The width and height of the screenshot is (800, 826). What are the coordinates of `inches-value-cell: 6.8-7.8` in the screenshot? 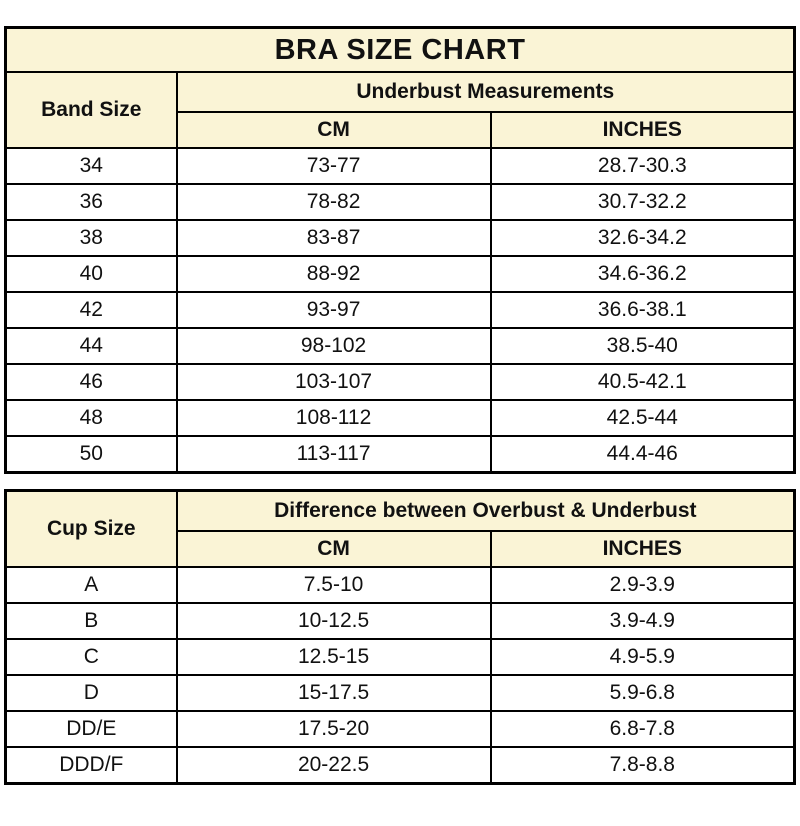 It's located at (642, 729).